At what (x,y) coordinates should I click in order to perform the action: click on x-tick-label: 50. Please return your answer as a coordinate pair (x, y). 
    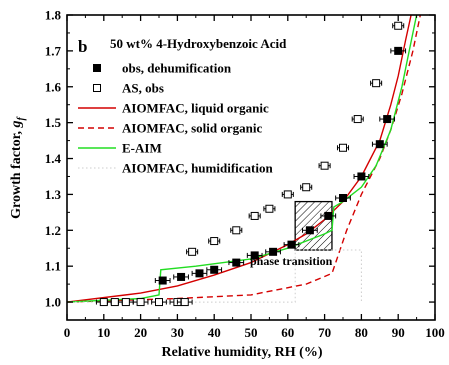
    Looking at the image, I should click on (251, 332).